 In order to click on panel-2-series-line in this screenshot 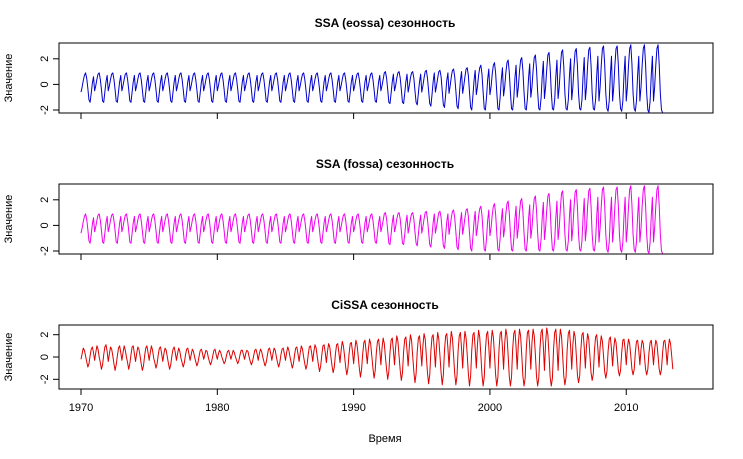, I will do `click(372, 220)`.